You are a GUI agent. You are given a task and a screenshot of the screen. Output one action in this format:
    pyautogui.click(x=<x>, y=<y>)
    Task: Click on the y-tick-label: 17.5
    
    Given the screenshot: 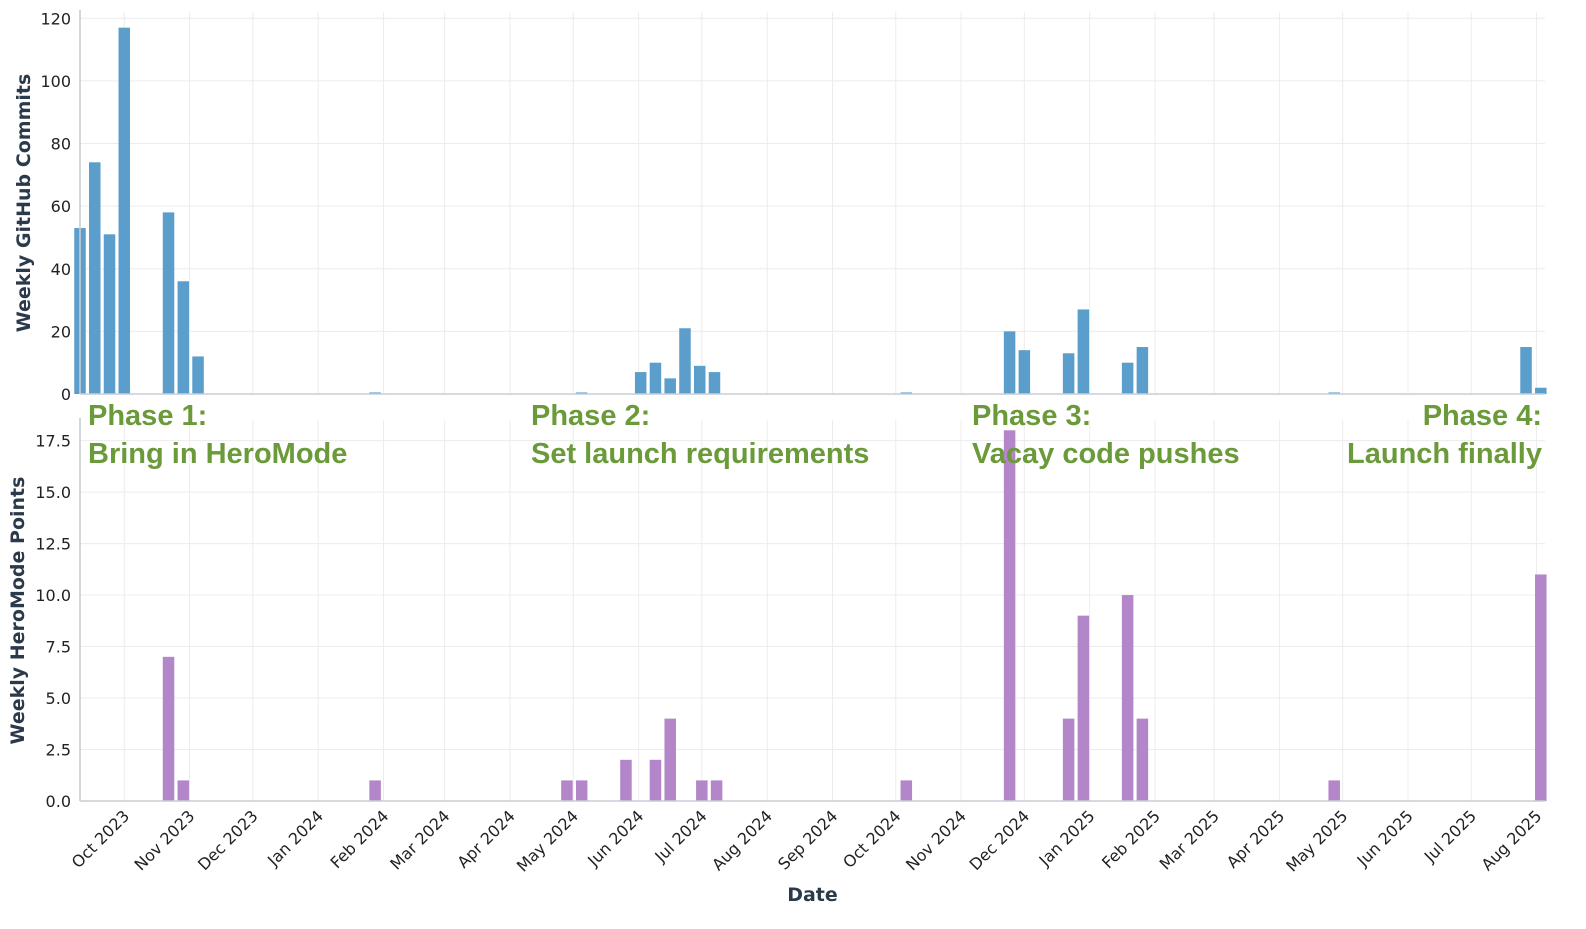 What is the action you would take?
    pyautogui.click(x=53, y=441)
    